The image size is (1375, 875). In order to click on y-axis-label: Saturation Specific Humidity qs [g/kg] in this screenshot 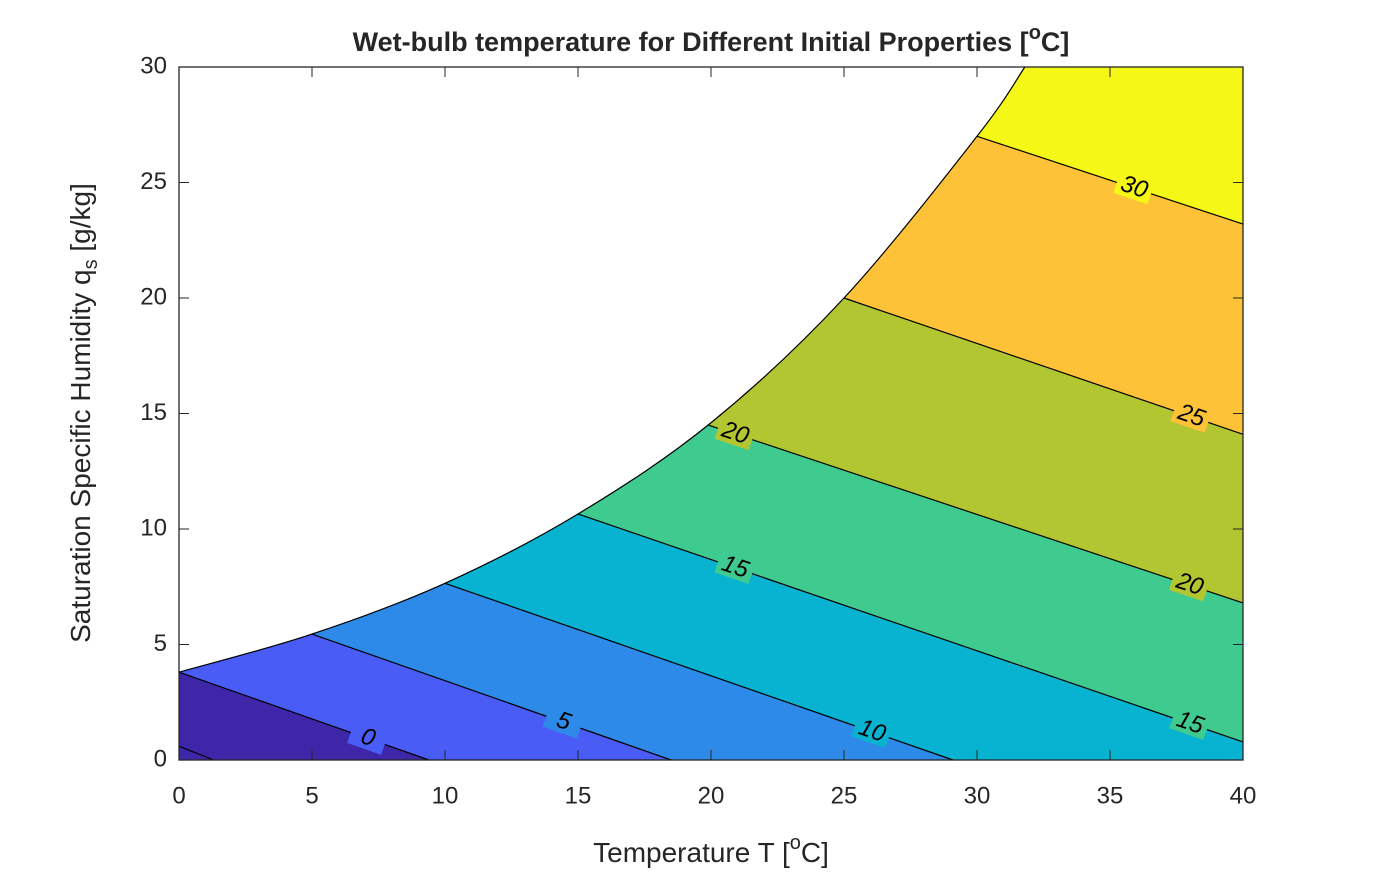, I will do `click(83, 413)`.